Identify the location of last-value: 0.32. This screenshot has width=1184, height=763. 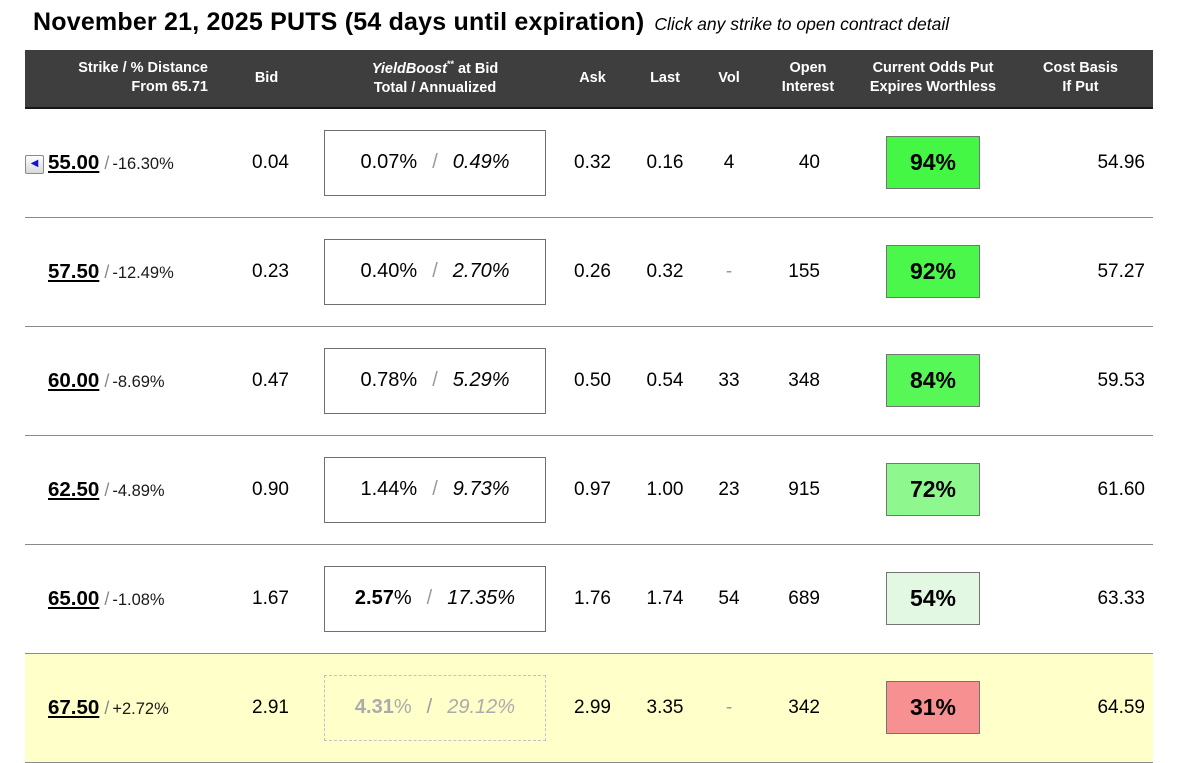
(665, 272).